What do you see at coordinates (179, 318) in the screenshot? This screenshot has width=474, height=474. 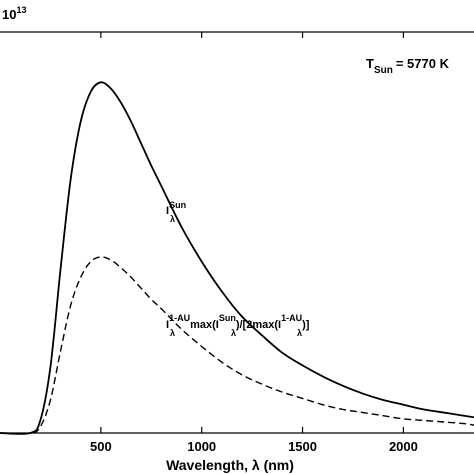 I see `dashed-label-part-1: 1-AU` at bounding box center [179, 318].